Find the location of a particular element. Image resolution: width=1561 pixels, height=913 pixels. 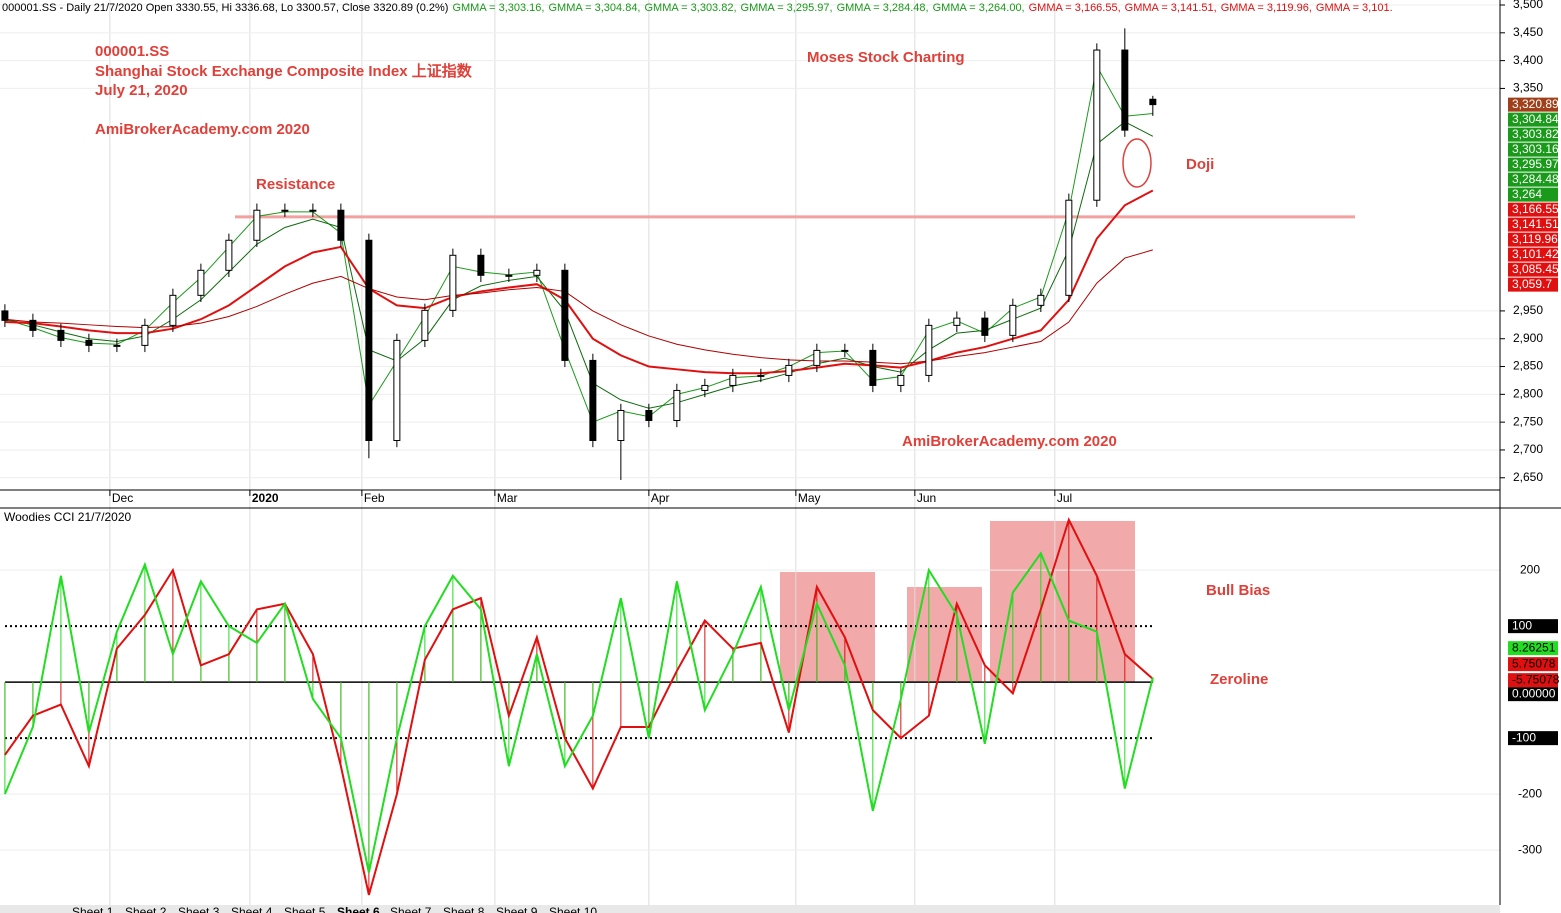

bull-label: Bull Bias is located at coordinates (1238, 590).